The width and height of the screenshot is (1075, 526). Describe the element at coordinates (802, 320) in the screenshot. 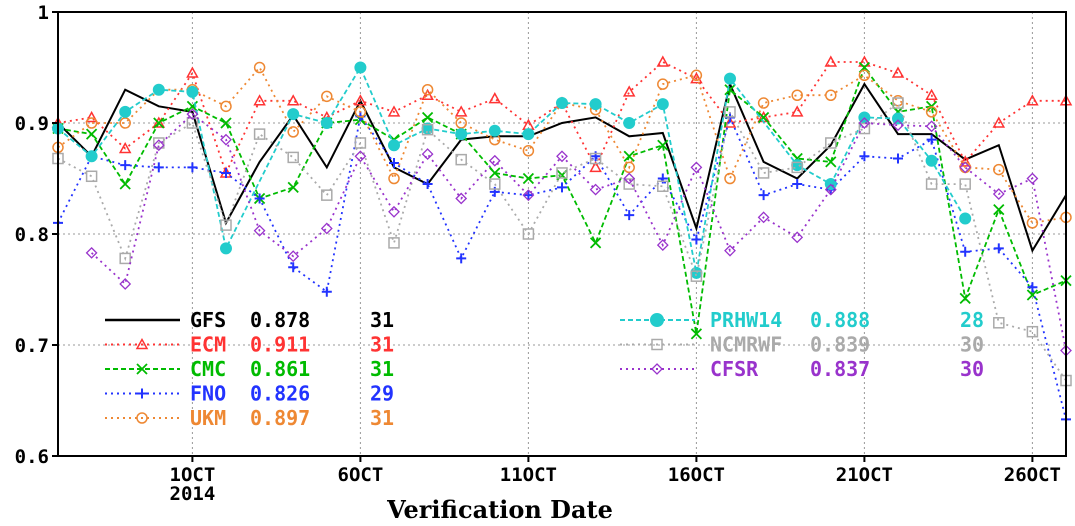

I see `legend-entry-prhw14: PRHW14 0.888 28` at that location.